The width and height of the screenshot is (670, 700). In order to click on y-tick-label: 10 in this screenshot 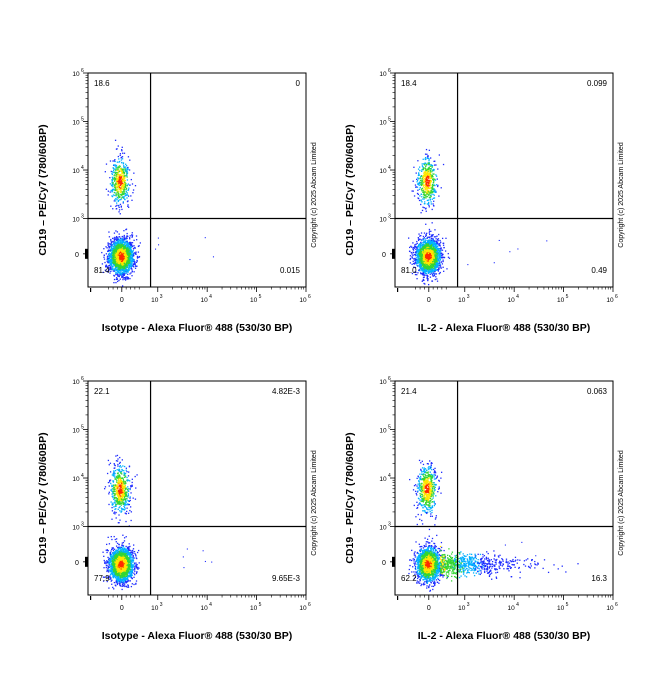, I will do `click(383, 74)`.